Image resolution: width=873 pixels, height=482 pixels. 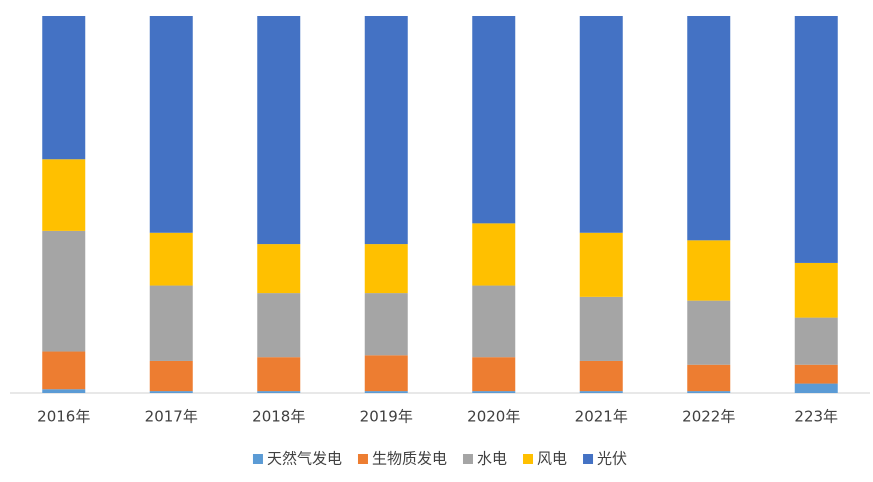 I want to click on legend-label: 天然气发电, so click(x=304, y=459).